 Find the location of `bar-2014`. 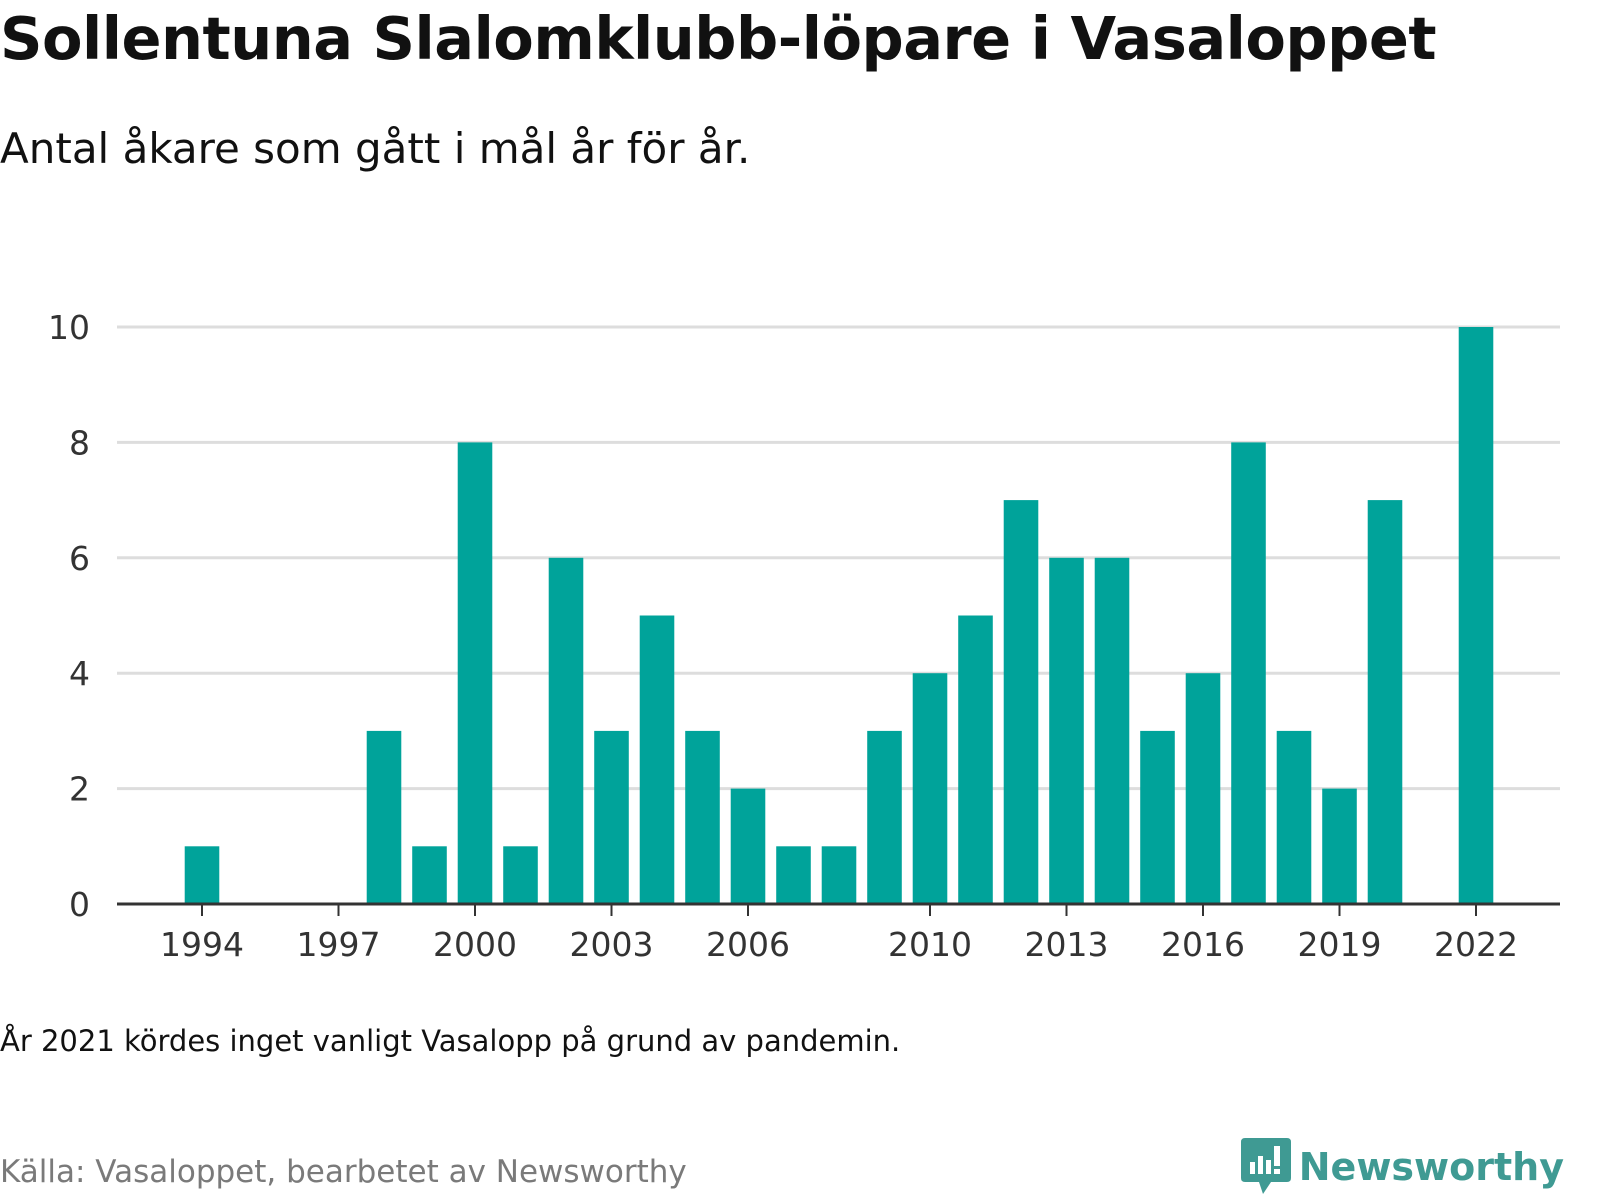

bar-2014 is located at coordinates (1112, 730).